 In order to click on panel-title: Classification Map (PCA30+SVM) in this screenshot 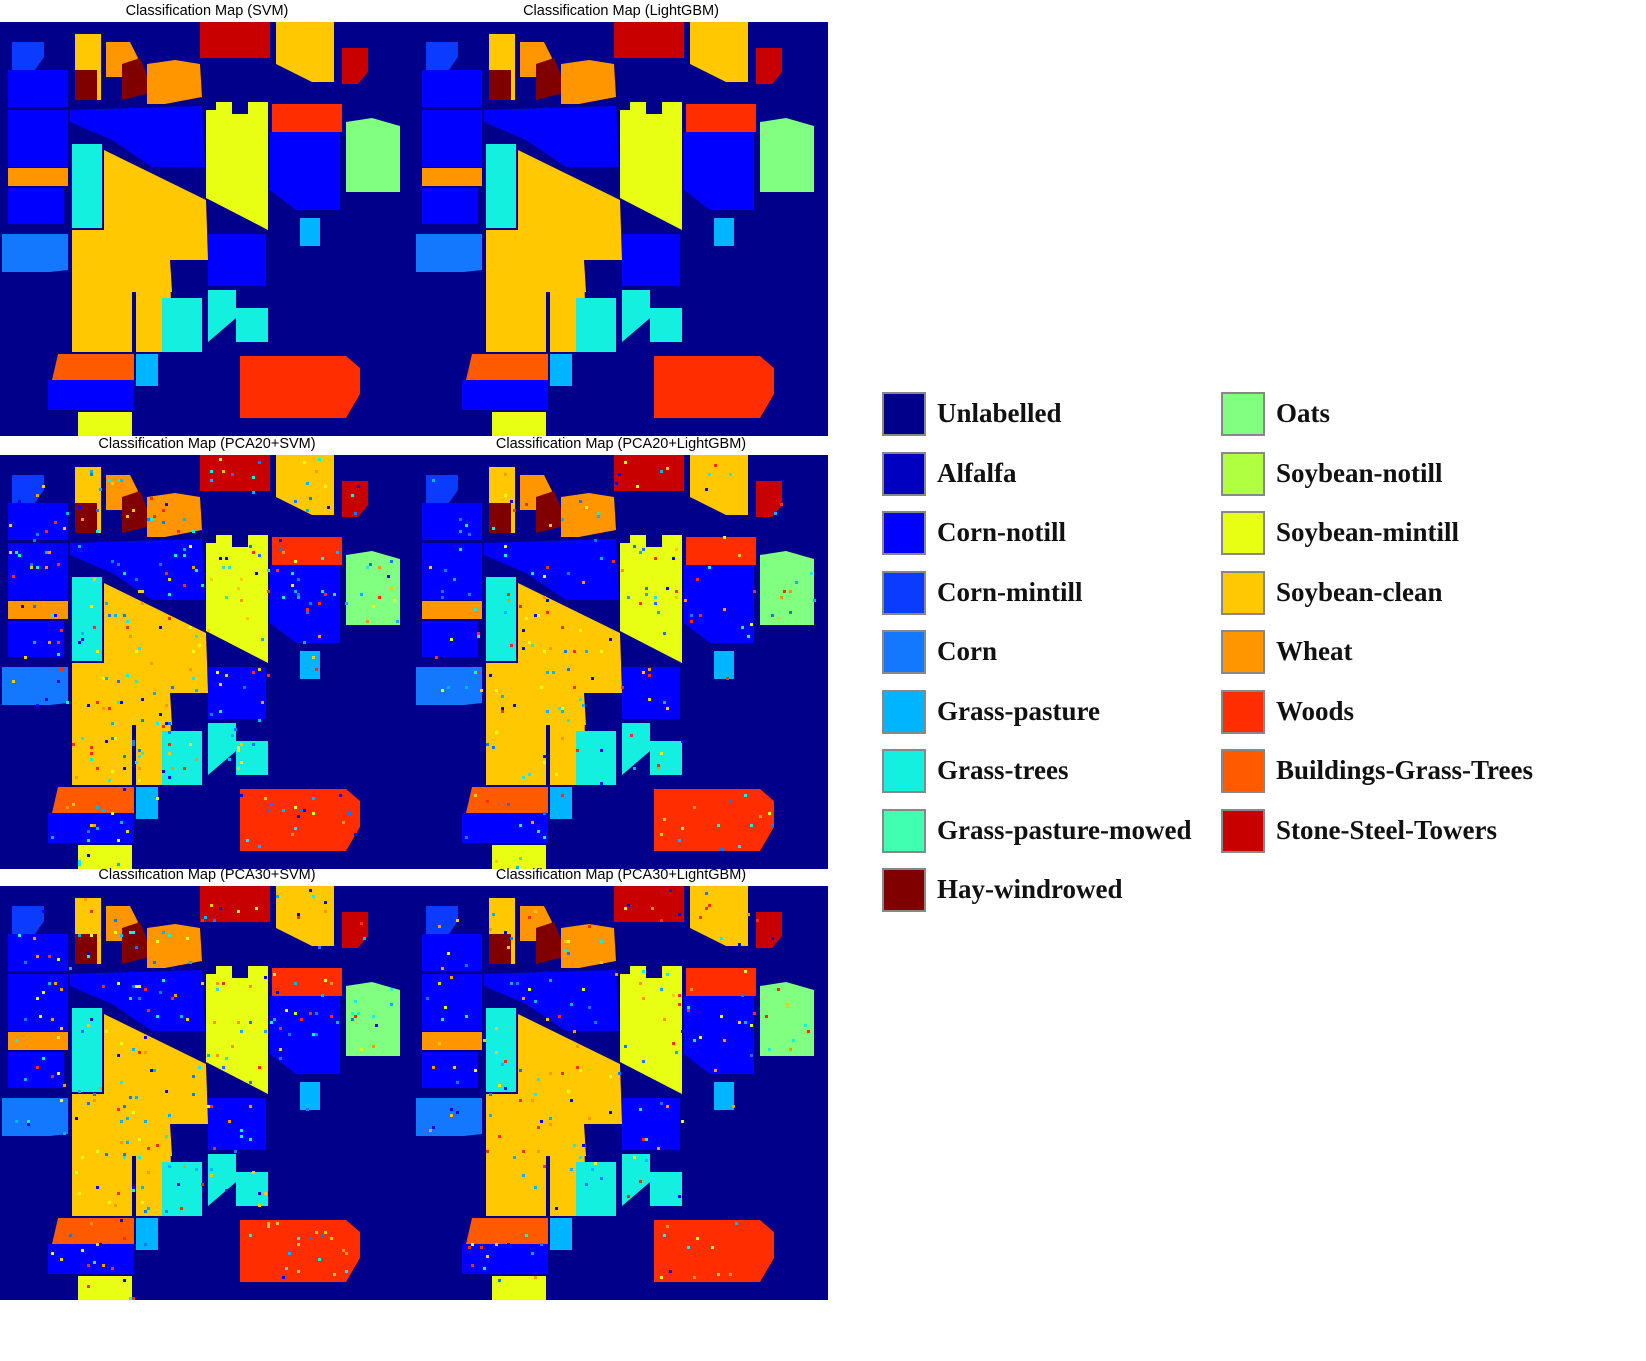, I will do `click(207, 875)`.